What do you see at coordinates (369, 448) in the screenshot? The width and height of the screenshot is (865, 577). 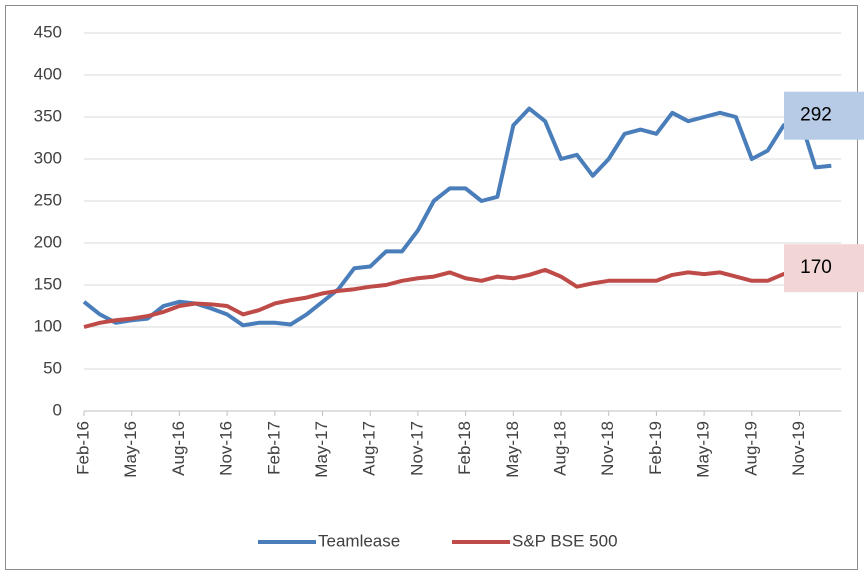 I see `x-tick-label: Aug-17` at bounding box center [369, 448].